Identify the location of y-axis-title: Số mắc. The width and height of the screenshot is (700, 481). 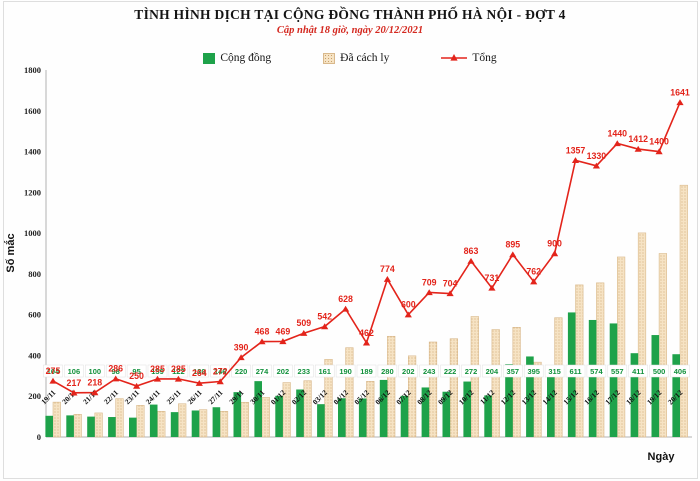
(10, 252).